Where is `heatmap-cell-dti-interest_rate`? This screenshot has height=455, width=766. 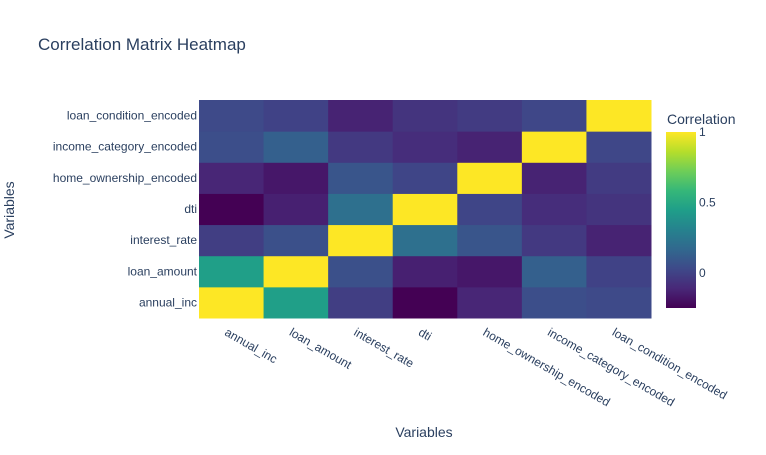
heatmap-cell-dti-interest_rate is located at coordinates (361, 209).